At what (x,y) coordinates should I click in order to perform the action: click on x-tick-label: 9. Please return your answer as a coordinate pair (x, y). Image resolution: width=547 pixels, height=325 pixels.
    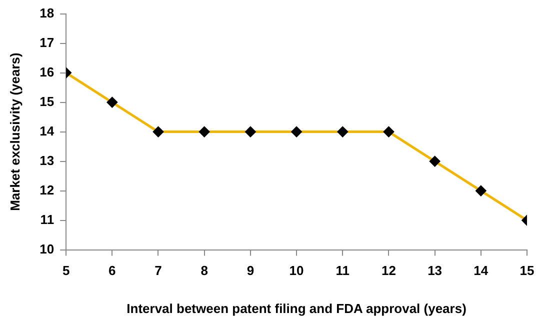
    Looking at the image, I should click on (250, 270).